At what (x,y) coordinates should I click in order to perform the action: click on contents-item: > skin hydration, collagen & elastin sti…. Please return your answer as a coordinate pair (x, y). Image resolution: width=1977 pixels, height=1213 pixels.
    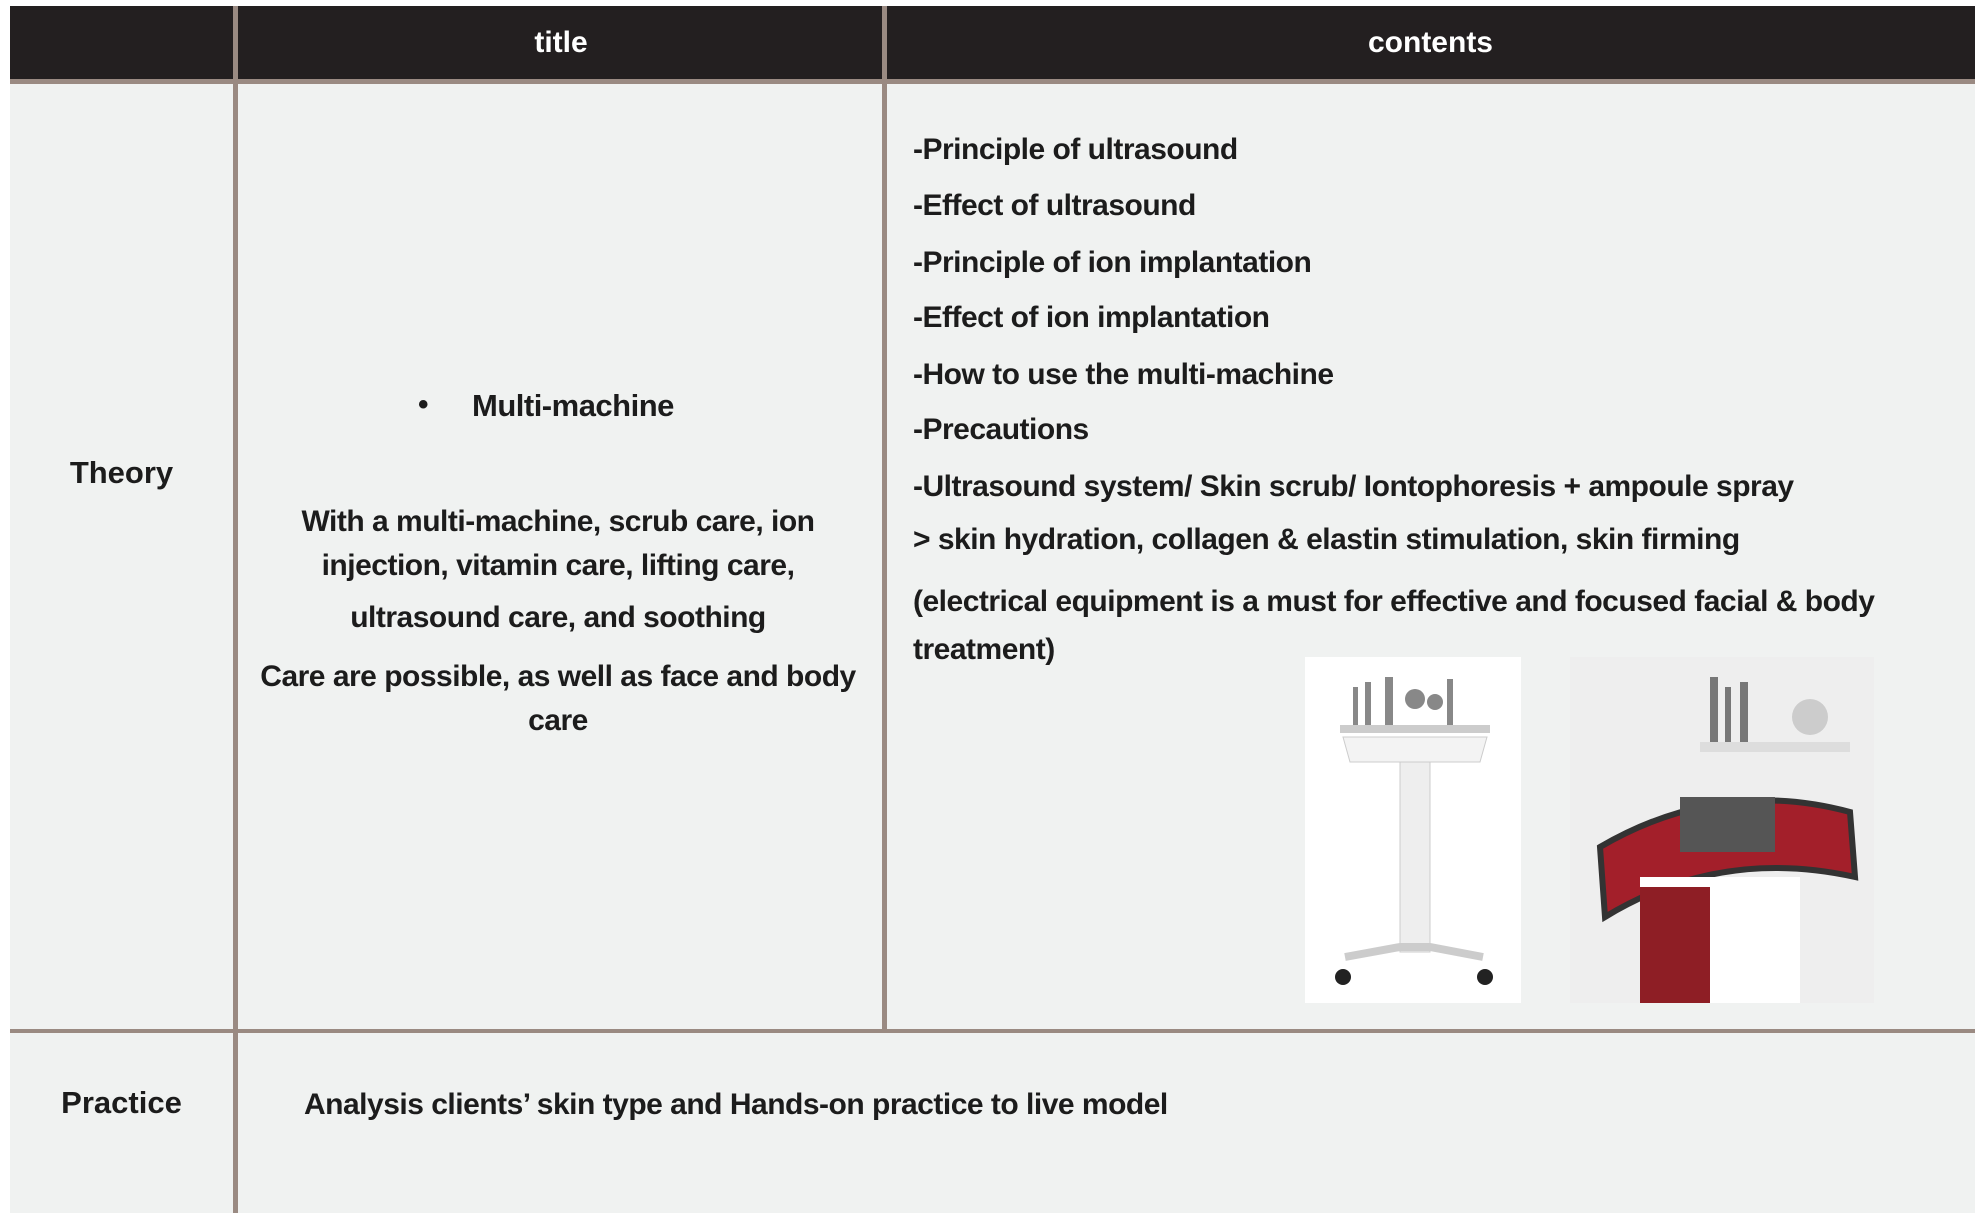
    Looking at the image, I should click on (1326, 539).